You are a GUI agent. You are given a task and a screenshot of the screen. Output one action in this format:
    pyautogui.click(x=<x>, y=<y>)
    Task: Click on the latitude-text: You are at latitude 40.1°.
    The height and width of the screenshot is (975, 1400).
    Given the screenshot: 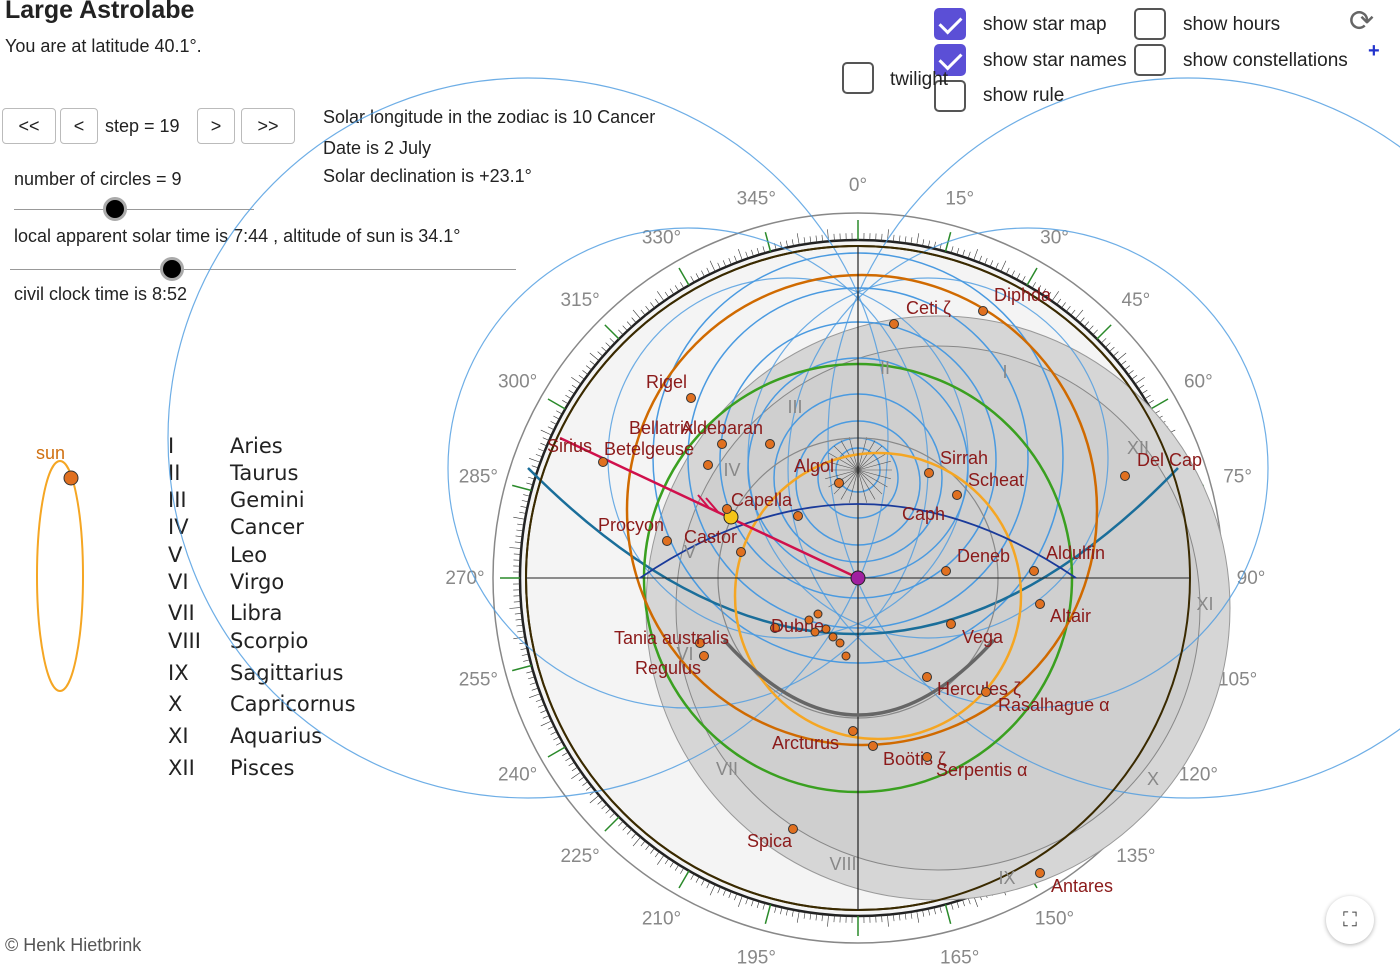 What is the action you would take?
    pyautogui.click(x=103, y=46)
    